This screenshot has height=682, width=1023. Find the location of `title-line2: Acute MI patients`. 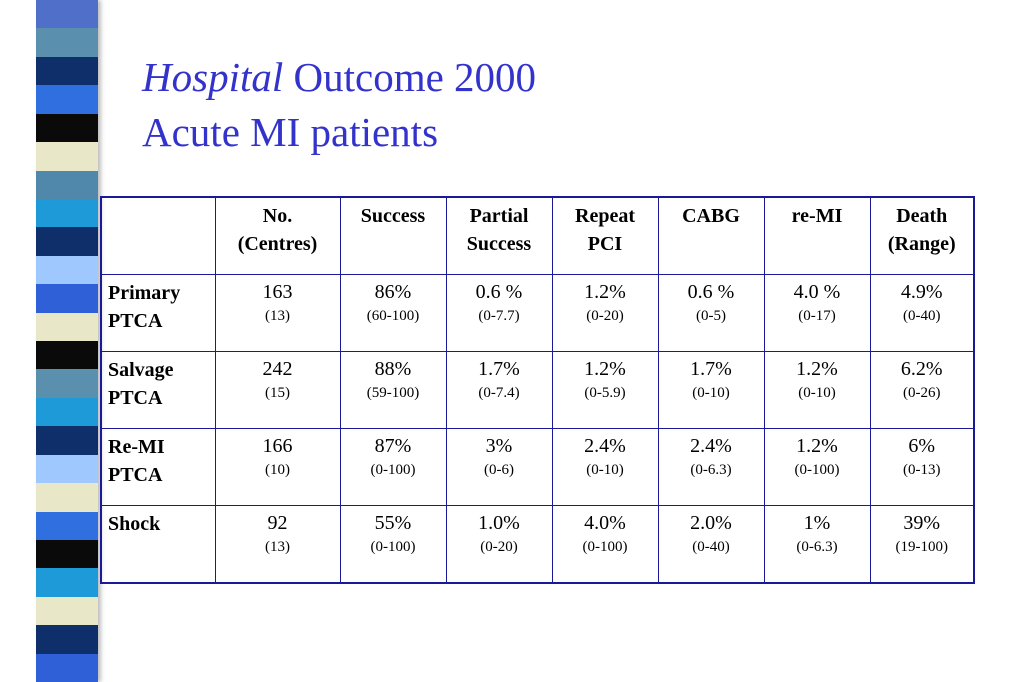

title-line2: Acute MI patients is located at coordinates (290, 132).